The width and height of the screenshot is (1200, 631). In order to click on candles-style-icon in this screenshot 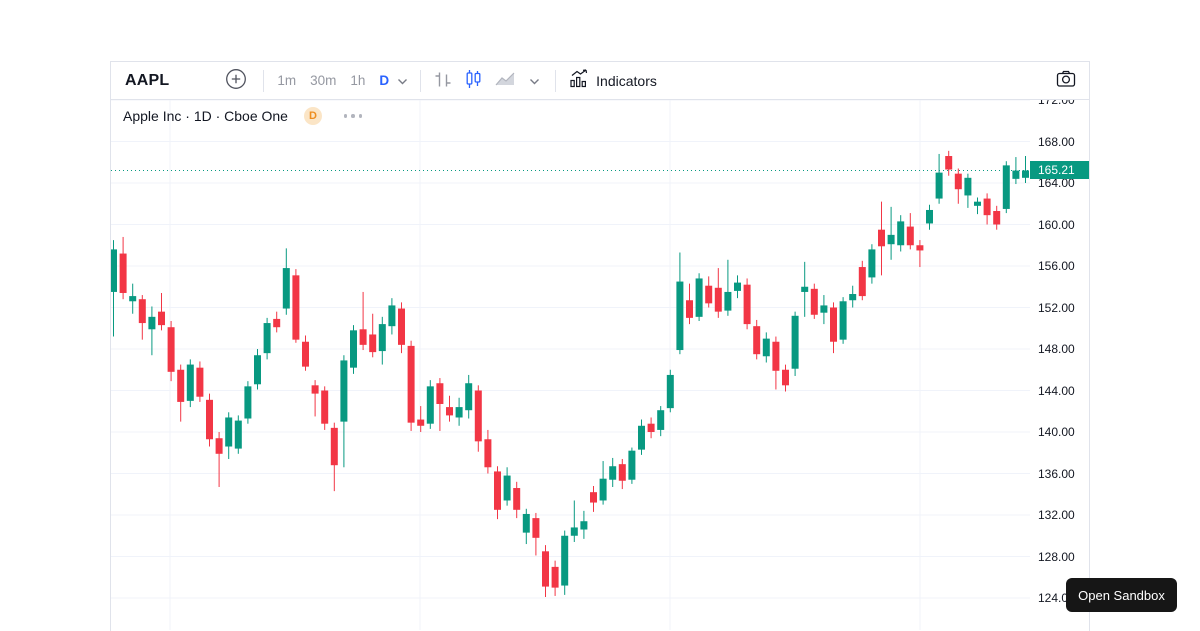, I will do `click(473, 81)`.